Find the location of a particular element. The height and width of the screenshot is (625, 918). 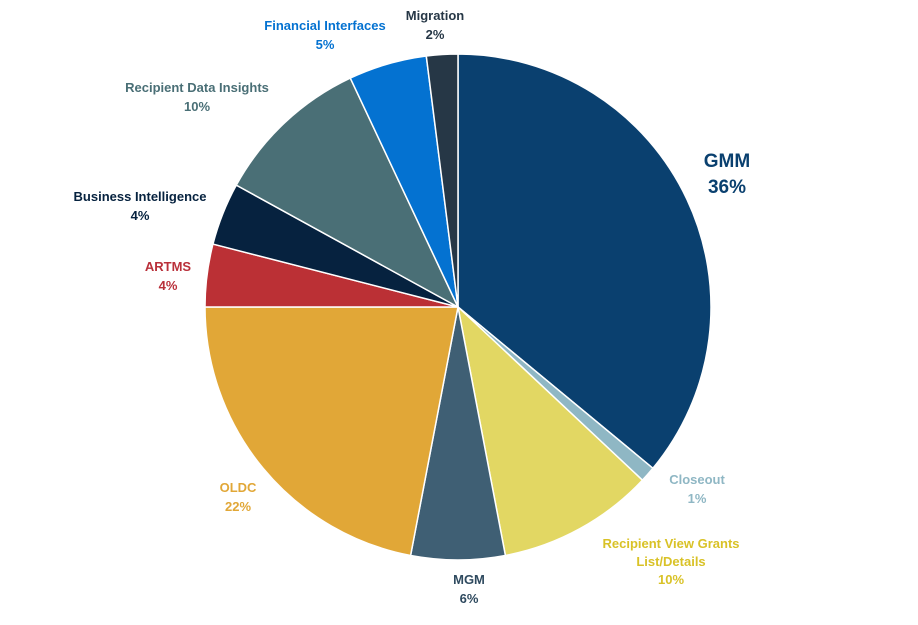

pie-category-label: Financial Interfaces is located at coordinates (324, 25).